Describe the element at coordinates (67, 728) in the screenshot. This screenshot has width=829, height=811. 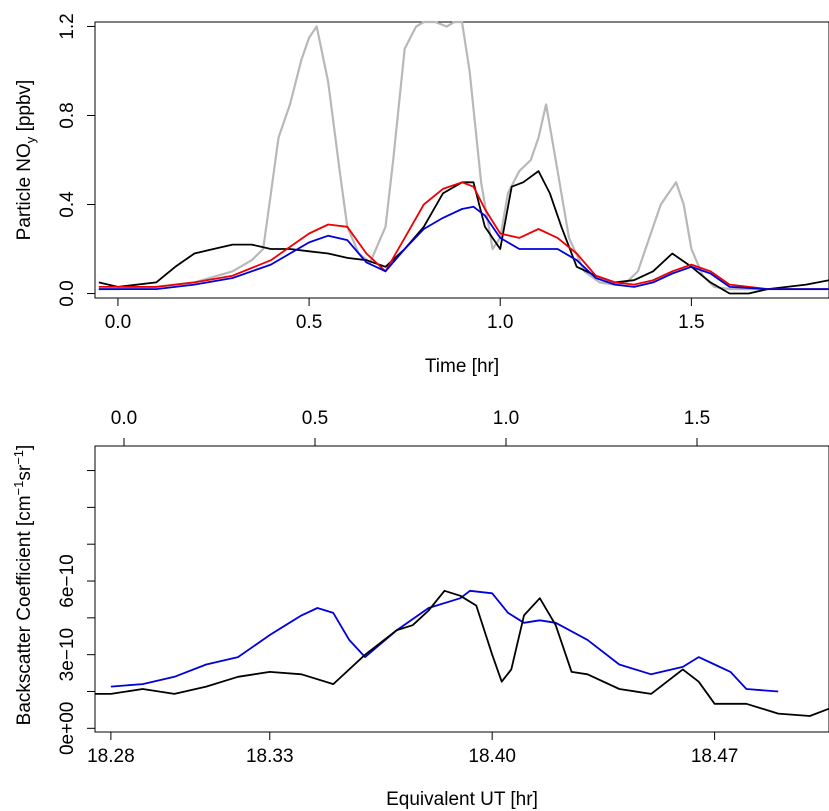
I see `y-tick-label-1-0: 0e+00` at that location.